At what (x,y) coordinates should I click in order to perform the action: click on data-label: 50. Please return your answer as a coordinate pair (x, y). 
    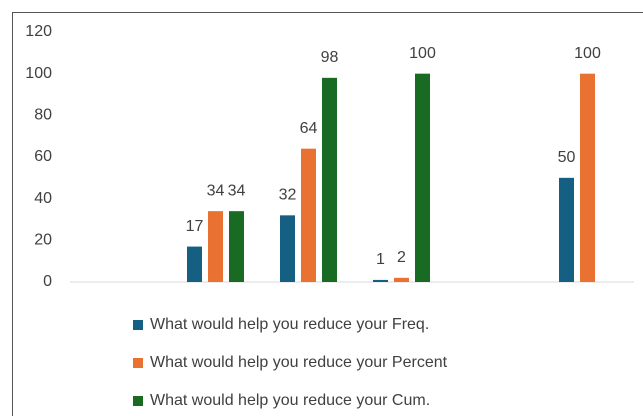
    Looking at the image, I should click on (567, 157).